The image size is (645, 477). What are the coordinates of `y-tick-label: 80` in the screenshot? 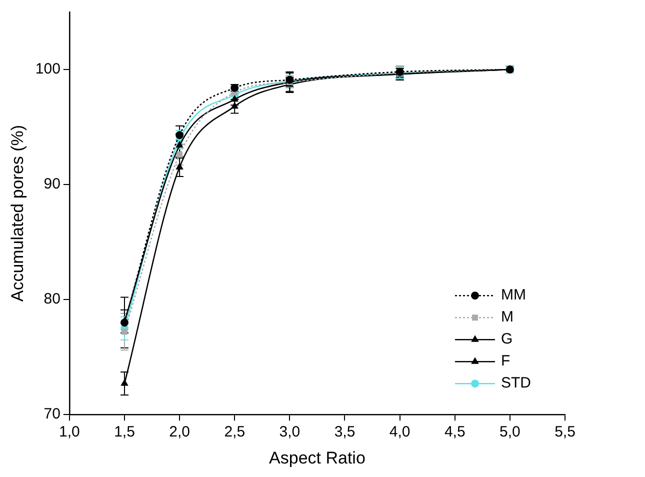 It's located at (52, 299).